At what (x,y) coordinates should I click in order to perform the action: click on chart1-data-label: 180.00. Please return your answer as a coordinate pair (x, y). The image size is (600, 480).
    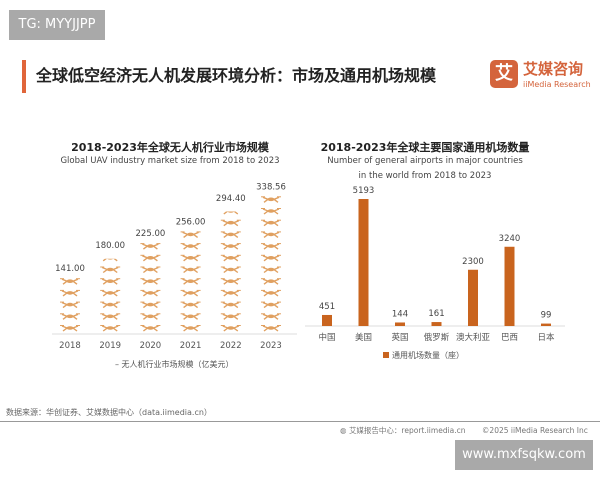
    Looking at the image, I should click on (110, 246).